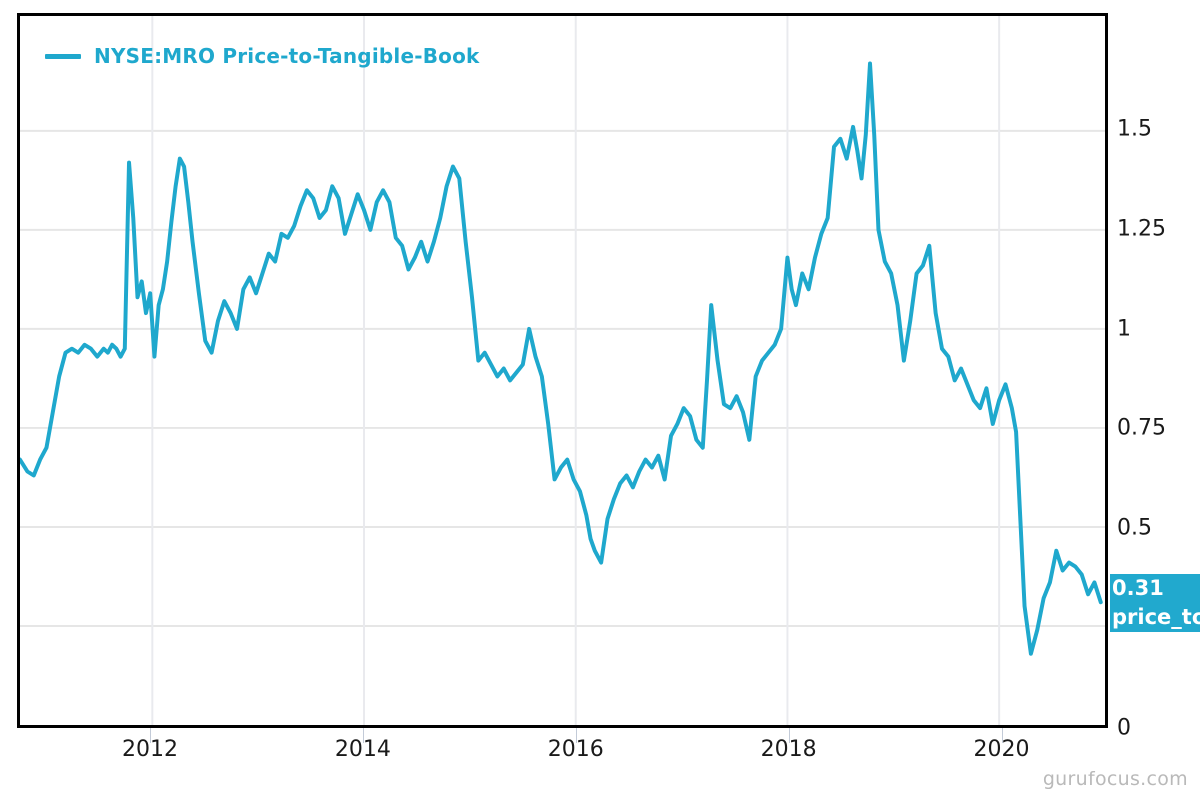  Describe the element at coordinates (1138, 588) in the screenshot. I see `current-value: 0.31` at that location.